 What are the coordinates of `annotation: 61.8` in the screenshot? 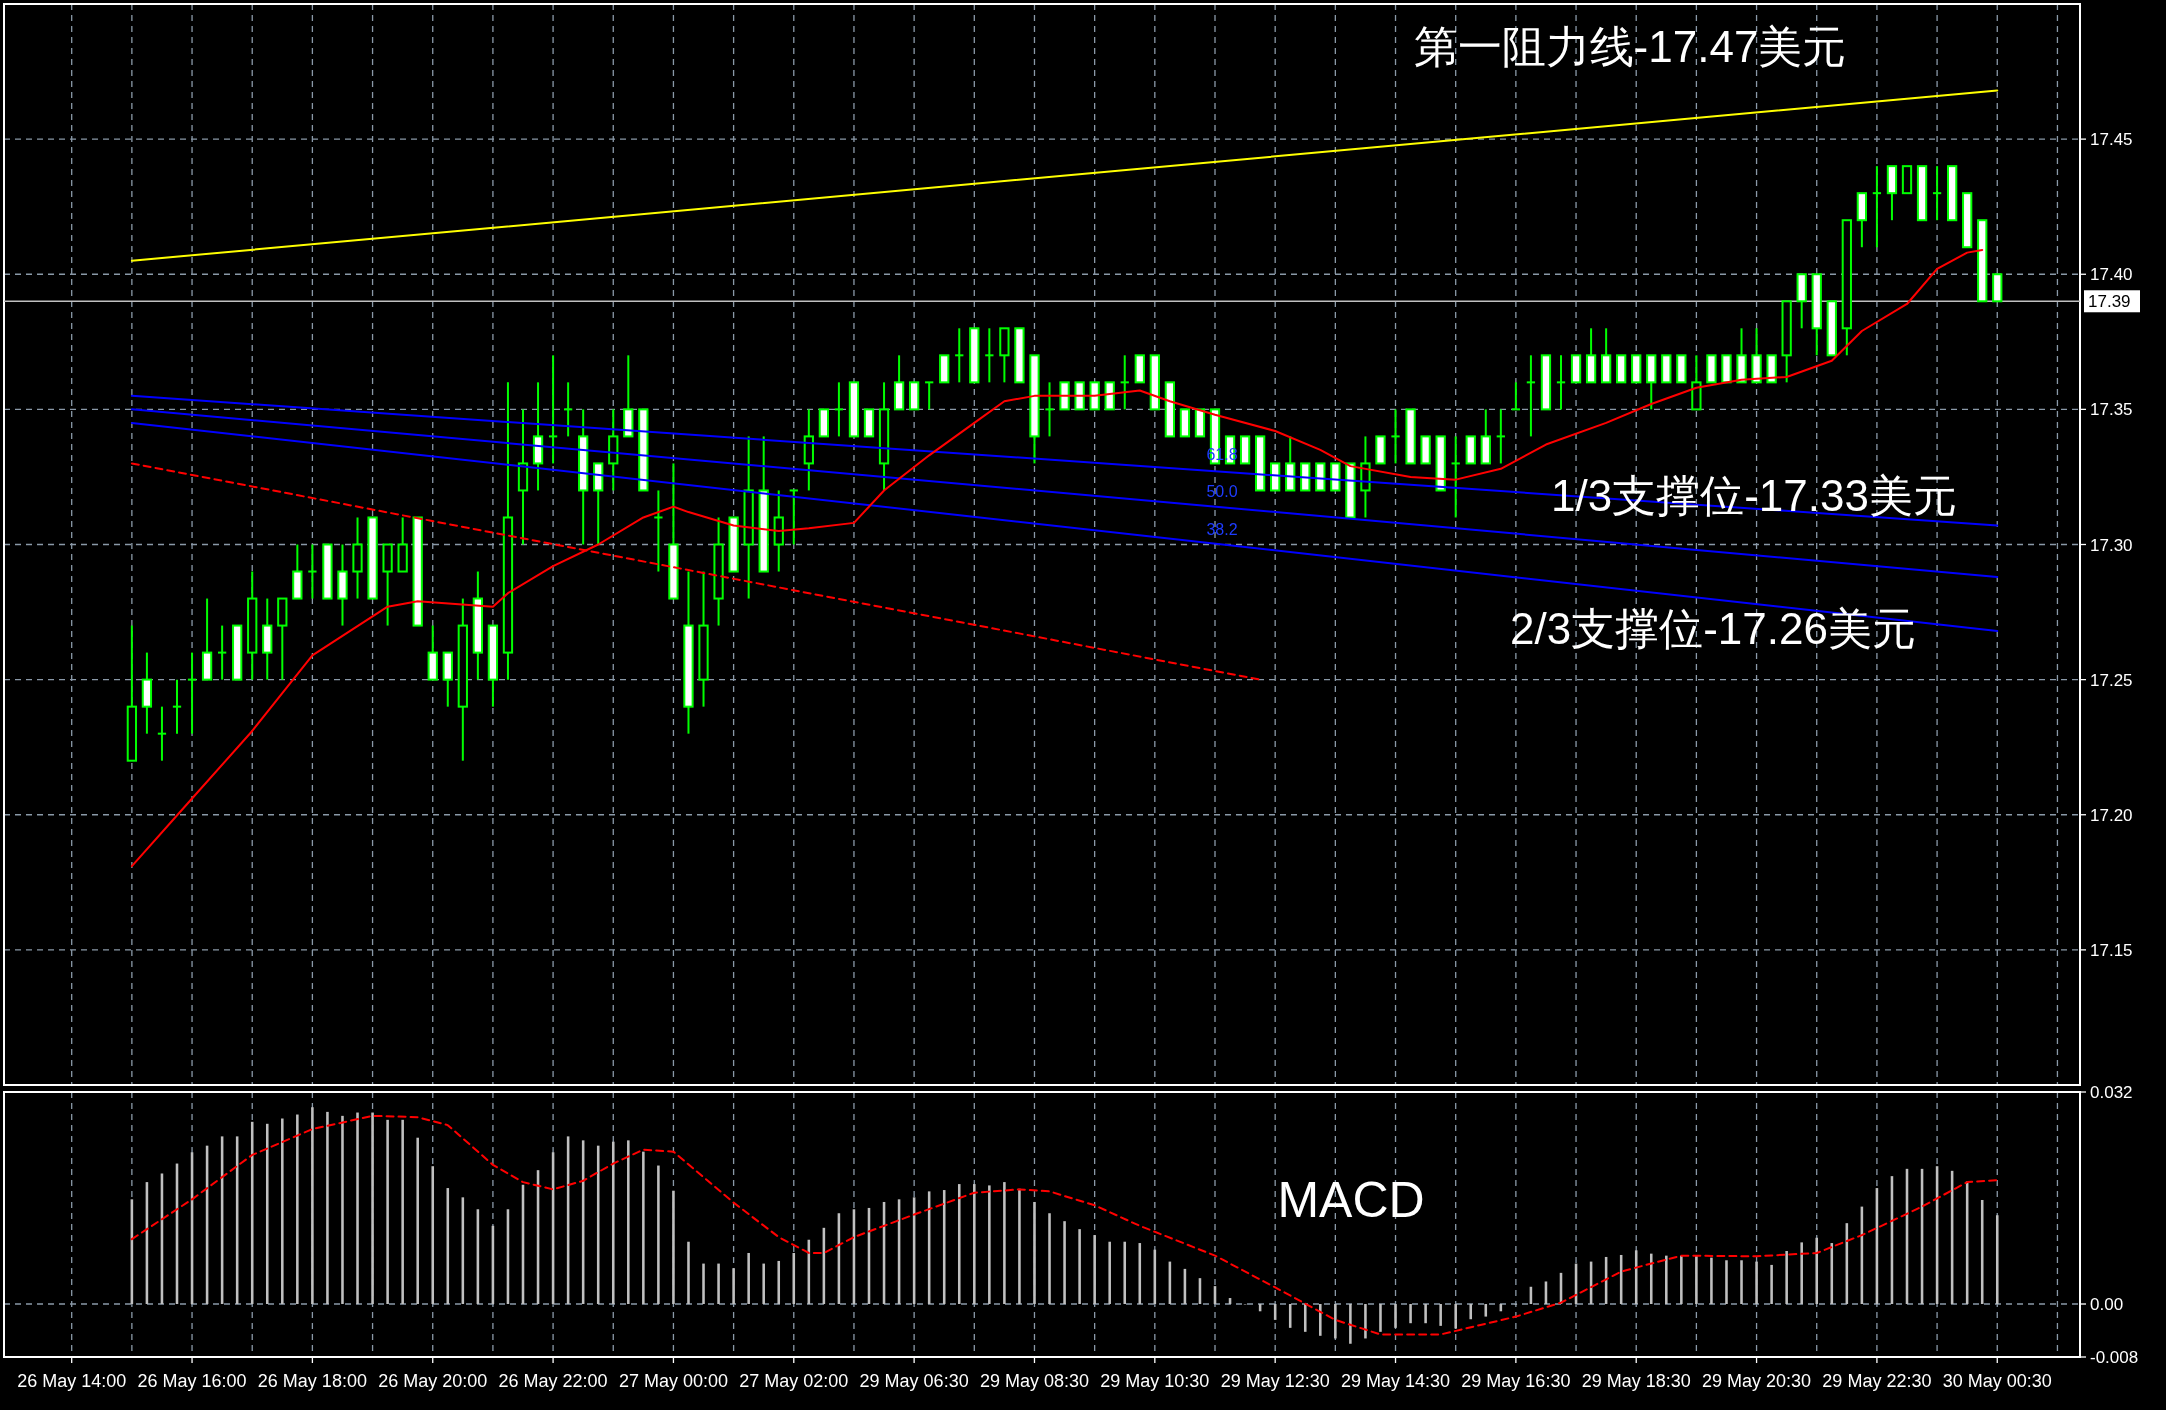 It's located at (1222, 454).